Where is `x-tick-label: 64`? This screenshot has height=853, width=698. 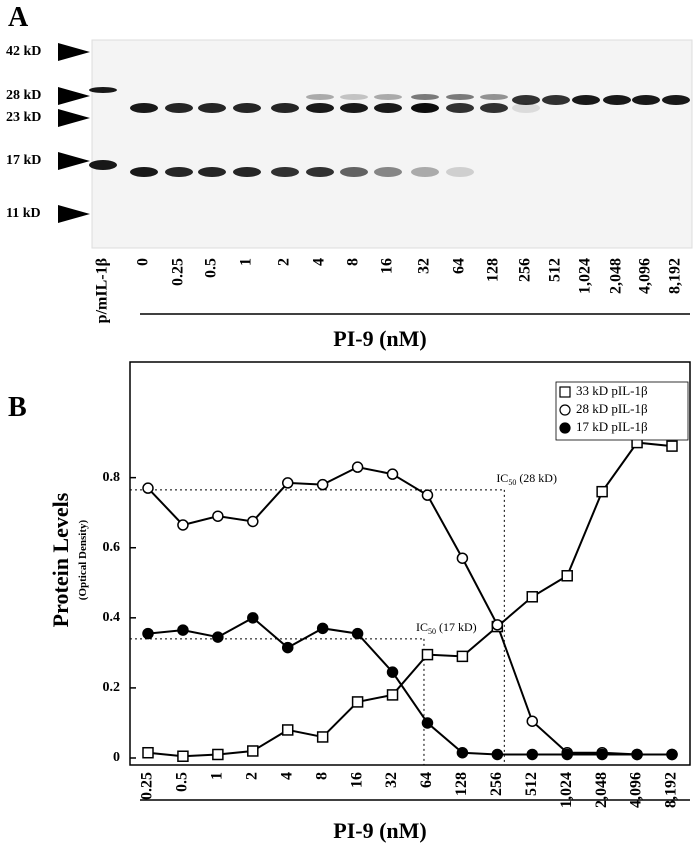
x-tick-label: 64 is located at coordinates (426, 780).